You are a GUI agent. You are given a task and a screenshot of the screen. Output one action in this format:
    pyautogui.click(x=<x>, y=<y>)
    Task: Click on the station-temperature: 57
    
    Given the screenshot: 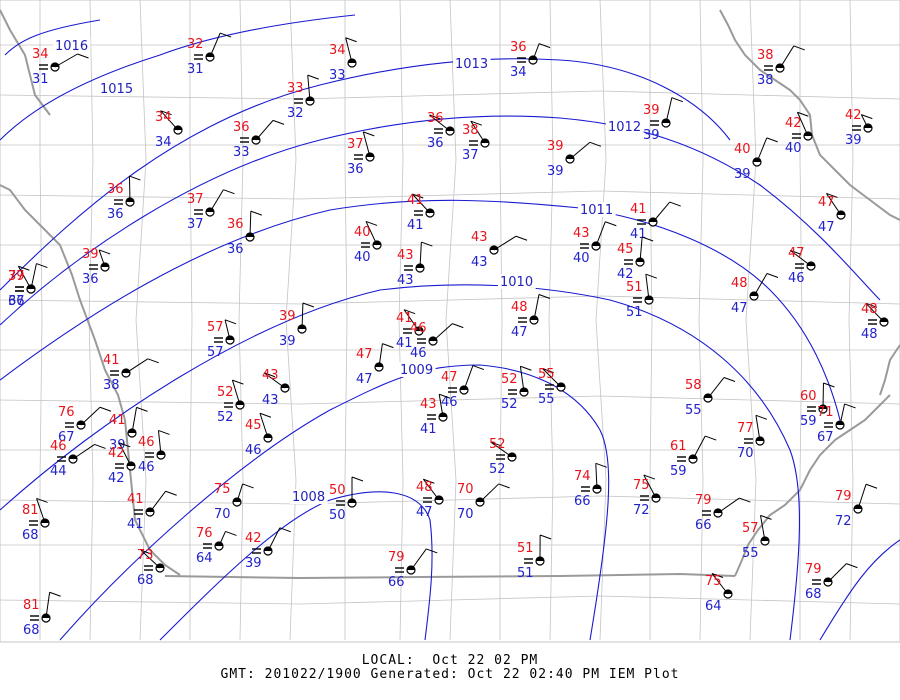 What is the action you would take?
    pyautogui.click(x=215, y=327)
    